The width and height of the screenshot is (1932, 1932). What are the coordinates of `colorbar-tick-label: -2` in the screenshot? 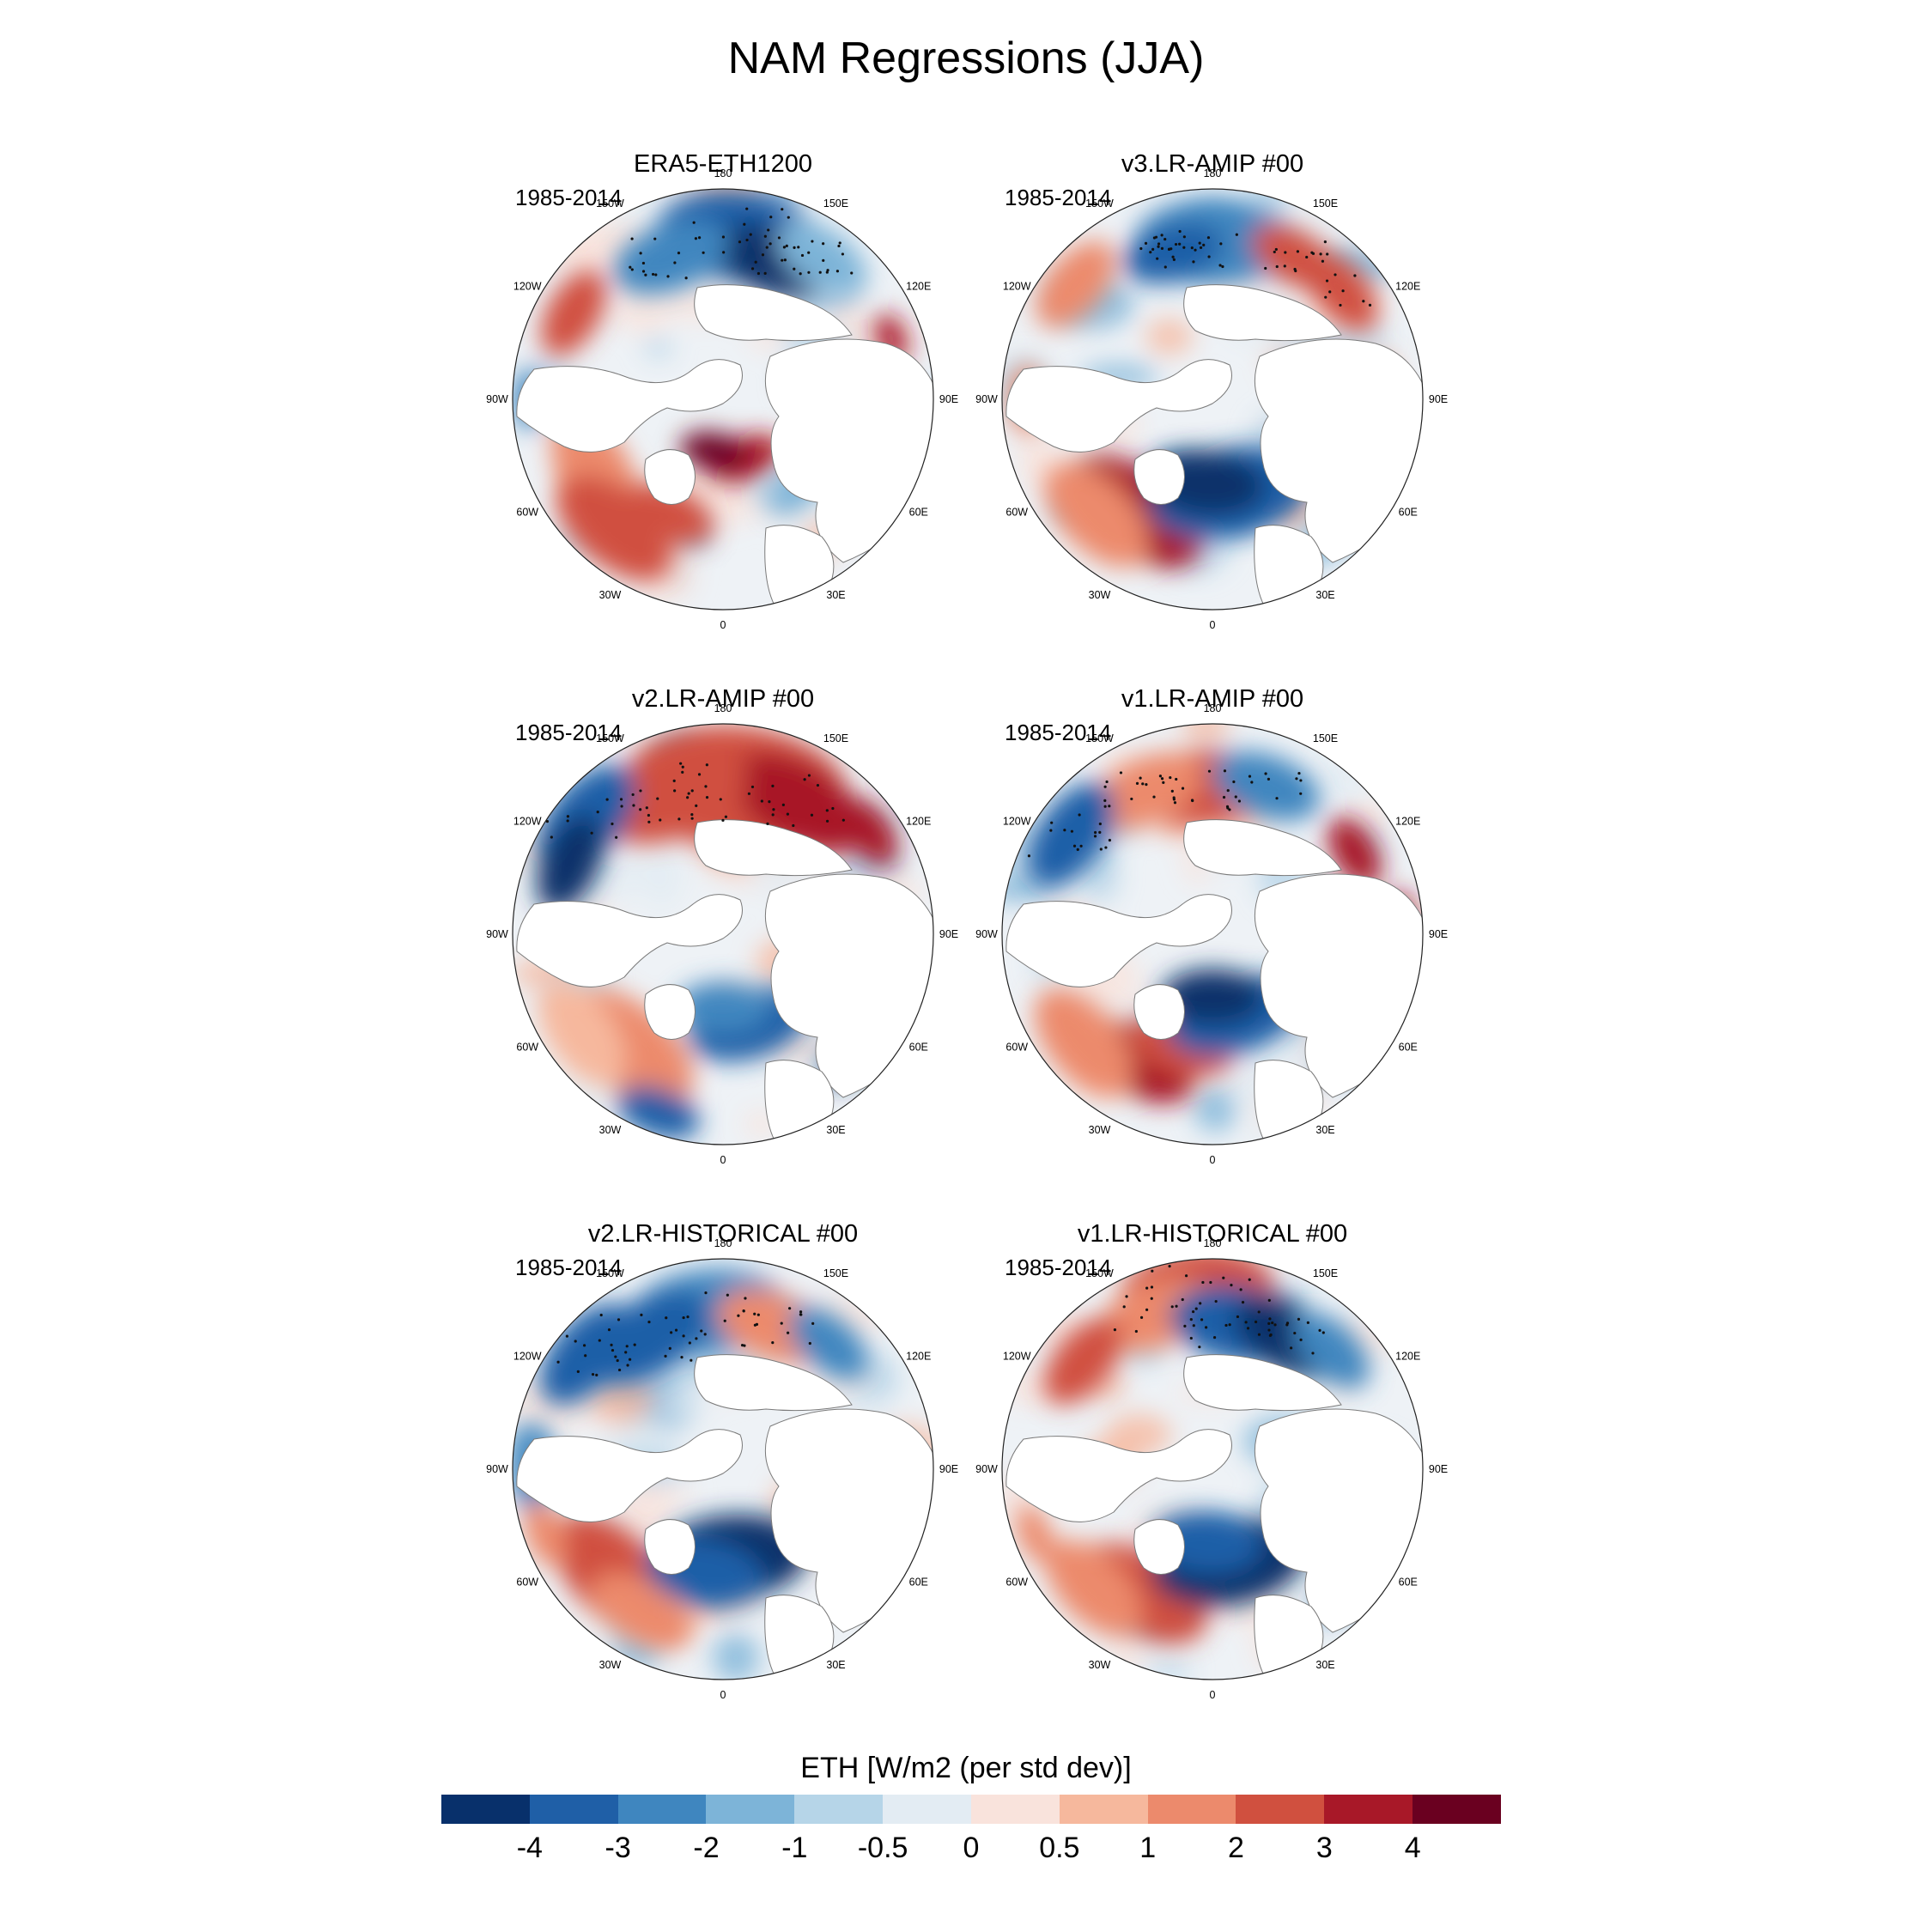 It's located at (706, 1848).